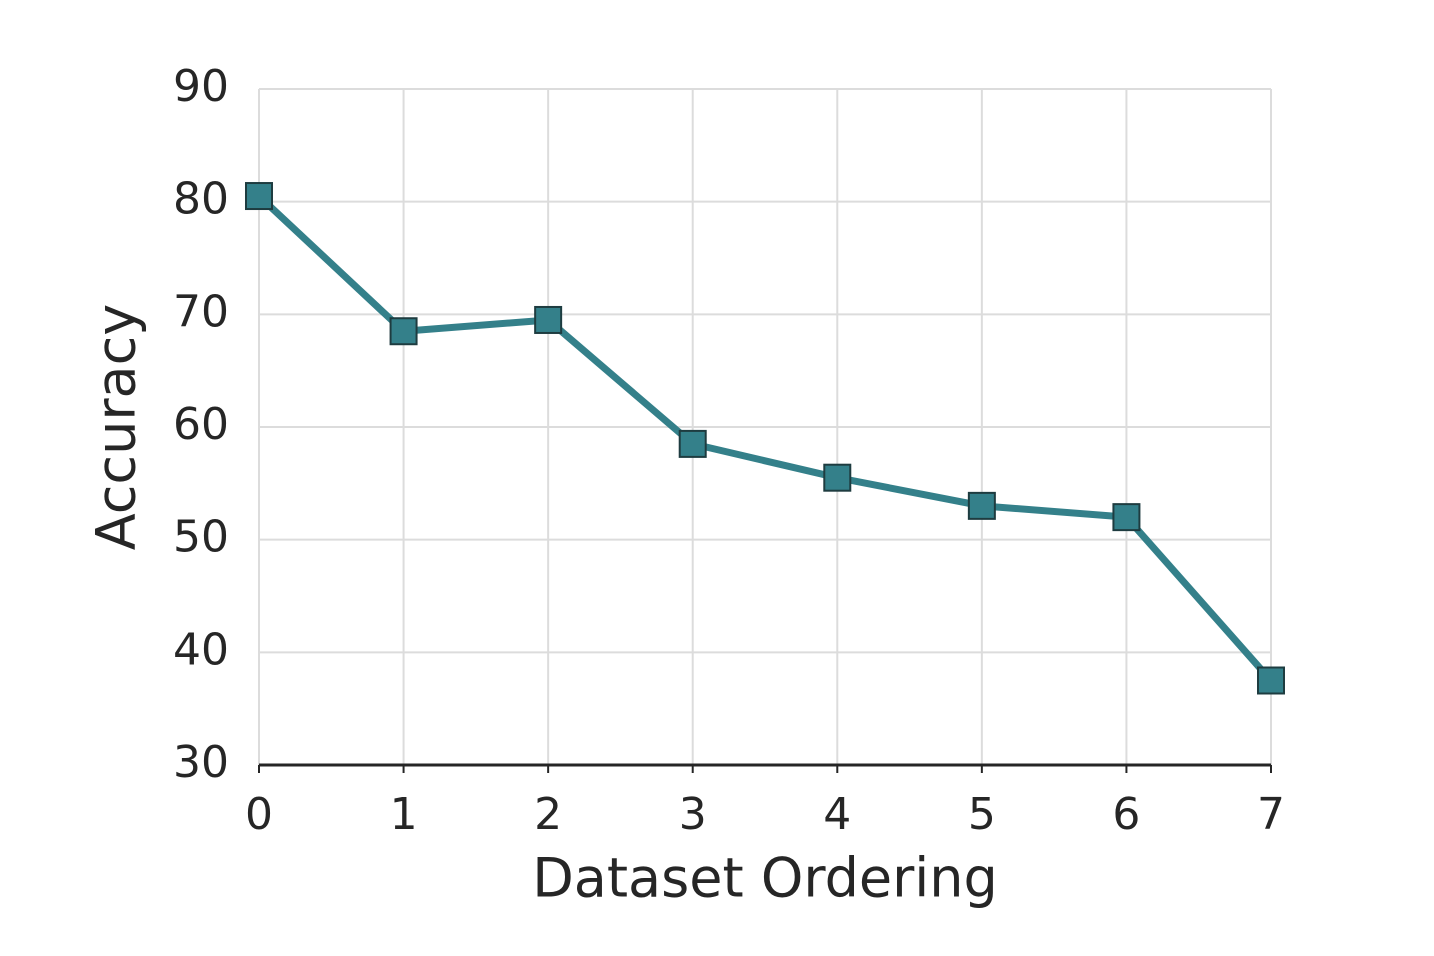 The width and height of the screenshot is (1434, 956). What do you see at coordinates (201, 199) in the screenshot?
I see `y-tick-label: 80` at bounding box center [201, 199].